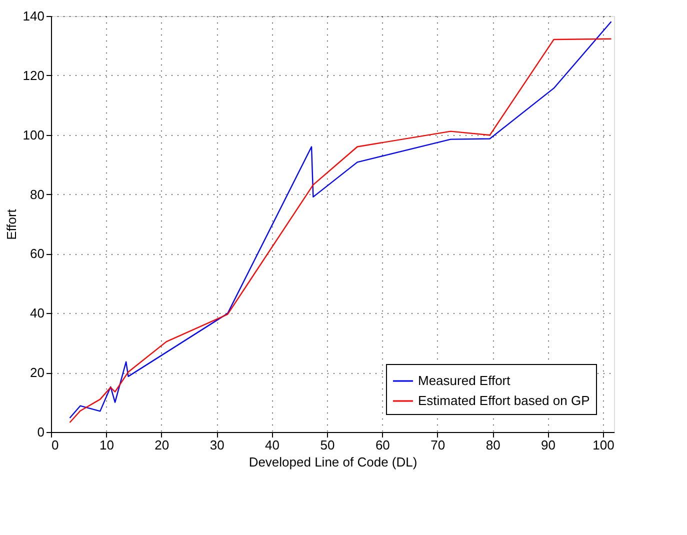 The image size is (687, 535). Describe the element at coordinates (37, 254) in the screenshot. I see `y-tick-label: 60` at that location.